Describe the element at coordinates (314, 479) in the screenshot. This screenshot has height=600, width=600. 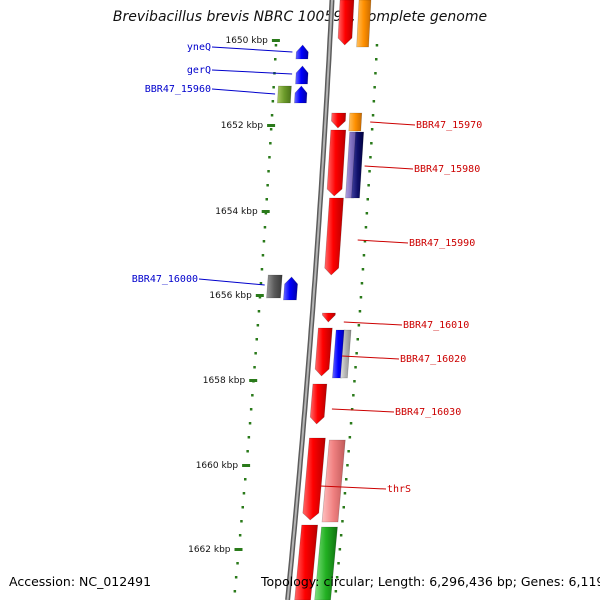
I see `gene-thrS` at that location.